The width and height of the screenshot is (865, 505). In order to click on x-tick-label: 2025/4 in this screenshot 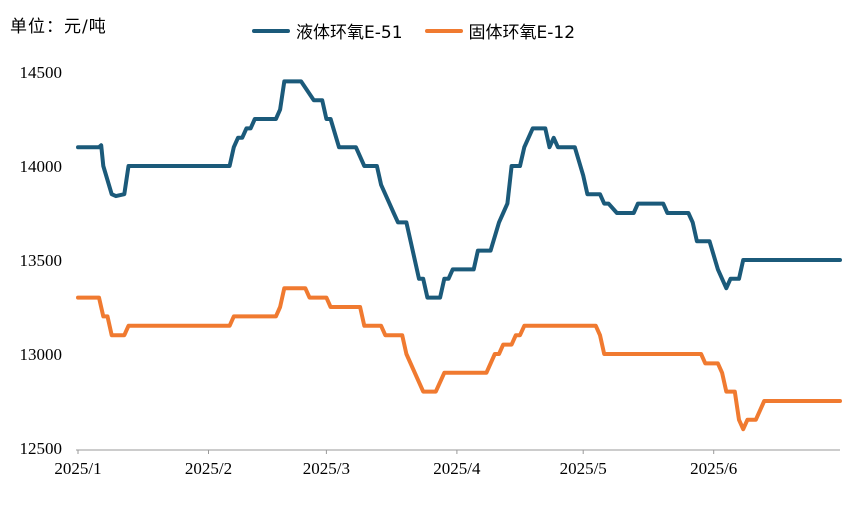, I will do `click(457, 468)`.